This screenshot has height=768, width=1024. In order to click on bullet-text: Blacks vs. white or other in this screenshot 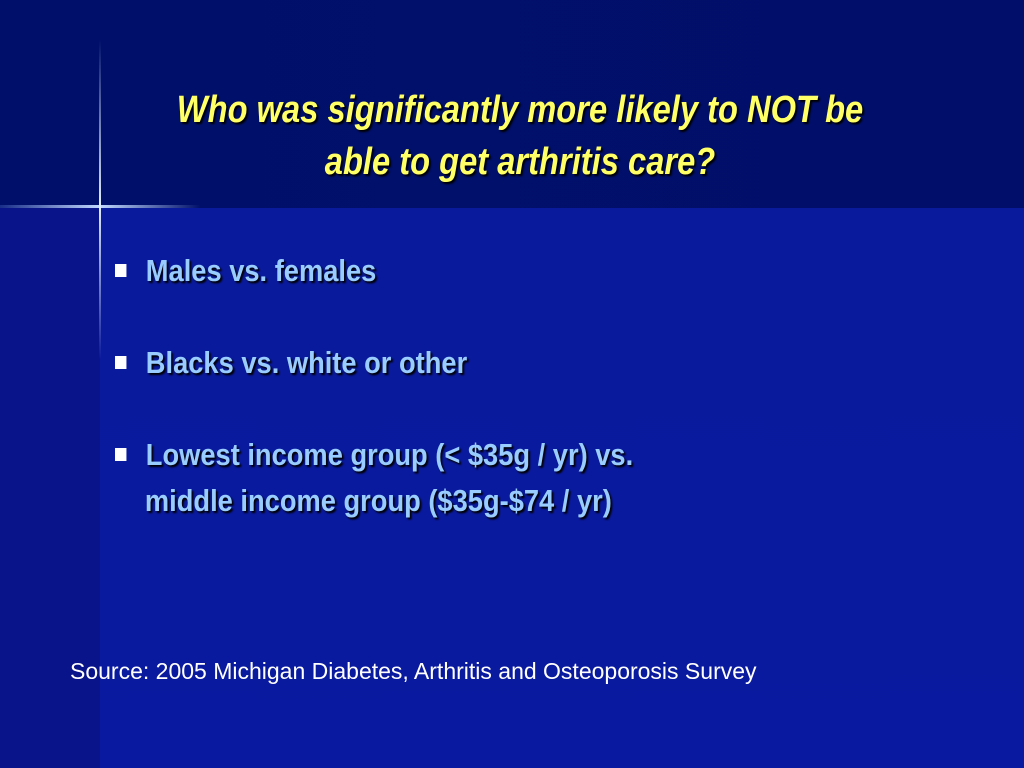, I will do `click(306, 362)`.